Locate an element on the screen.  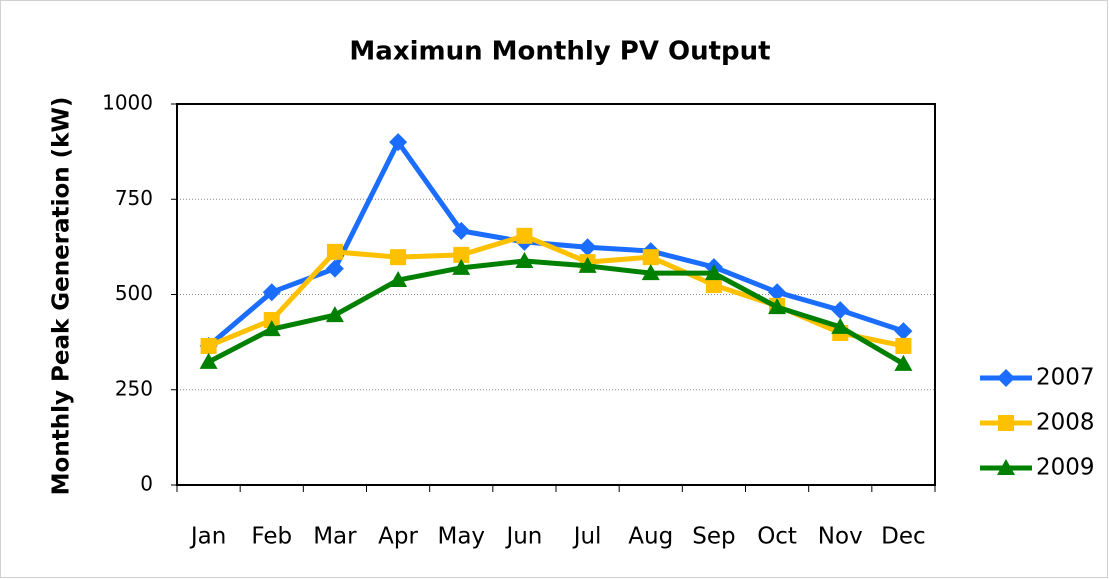
x-tick-label: Jan is located at coordinates (207, 537).